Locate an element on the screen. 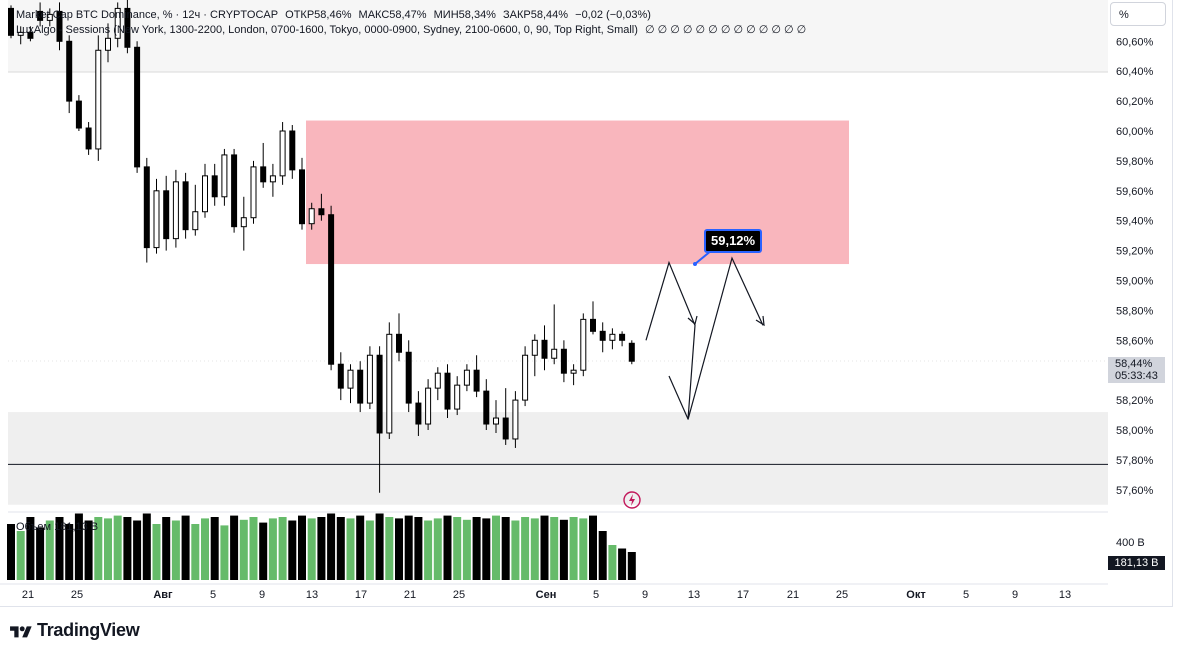  legend-low: МИН58,34% is located at coordinates (464, 15).